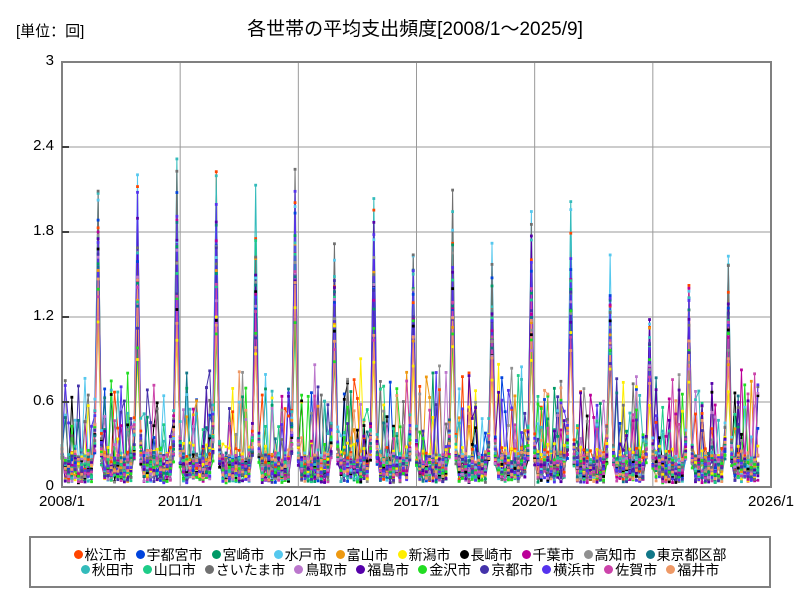 The width and height of the screenshot is (800, 600). What do you see at coordinates (238, 555) in the screenshot?
I see `legend-item-宮崎市: 宮崎市` at bounding box center [238, 555].